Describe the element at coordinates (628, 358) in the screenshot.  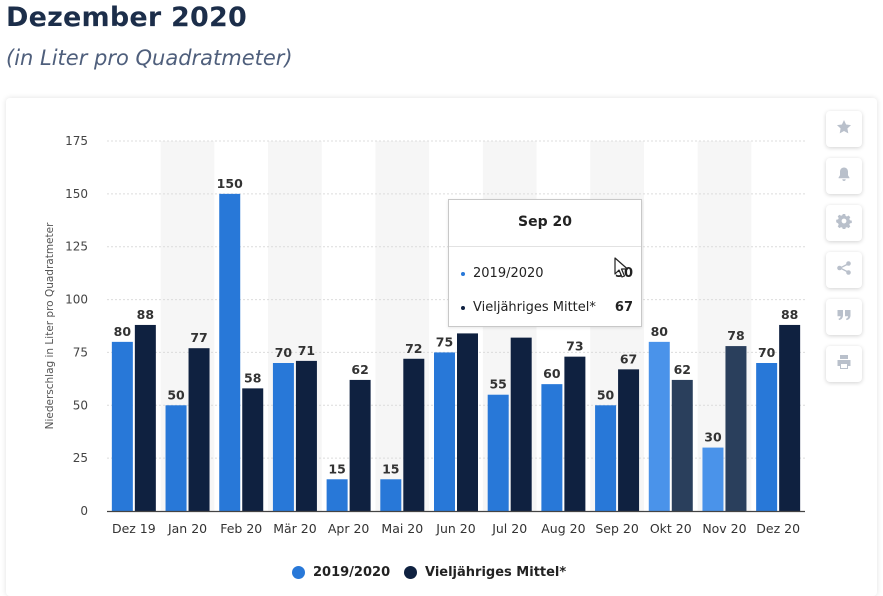
I see `data-label: 67` at that location.